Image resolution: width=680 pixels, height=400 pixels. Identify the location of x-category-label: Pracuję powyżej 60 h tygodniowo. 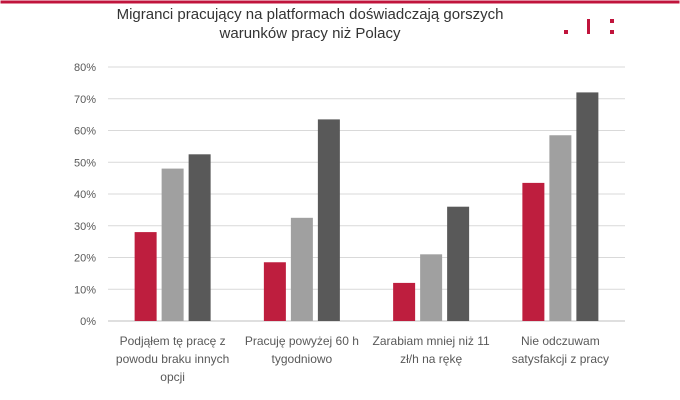
(302, 350).